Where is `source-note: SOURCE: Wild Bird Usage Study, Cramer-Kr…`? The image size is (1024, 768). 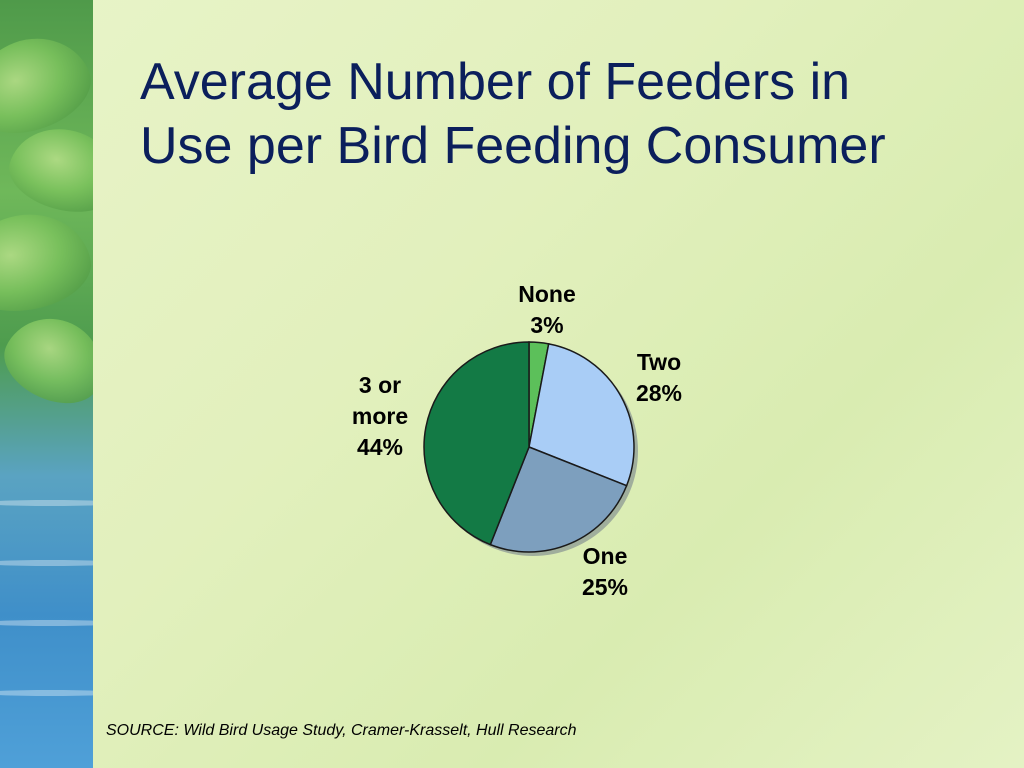
source-note: SOURCE: Wild Bird Usage Study, Cramer-Kr… is located at coordinates (341, 730).